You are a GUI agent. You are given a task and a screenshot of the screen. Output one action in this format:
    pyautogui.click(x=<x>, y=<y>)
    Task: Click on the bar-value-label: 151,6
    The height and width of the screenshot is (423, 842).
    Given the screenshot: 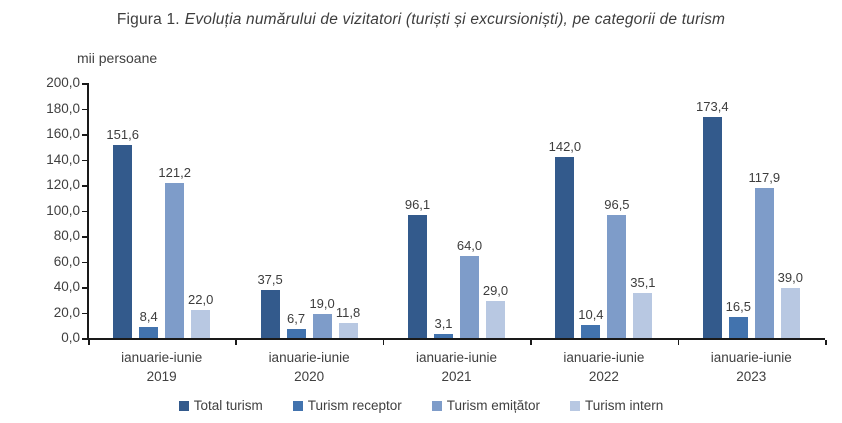 What is the action you would take?
    pyautogui.click(x=122, y=134)
    